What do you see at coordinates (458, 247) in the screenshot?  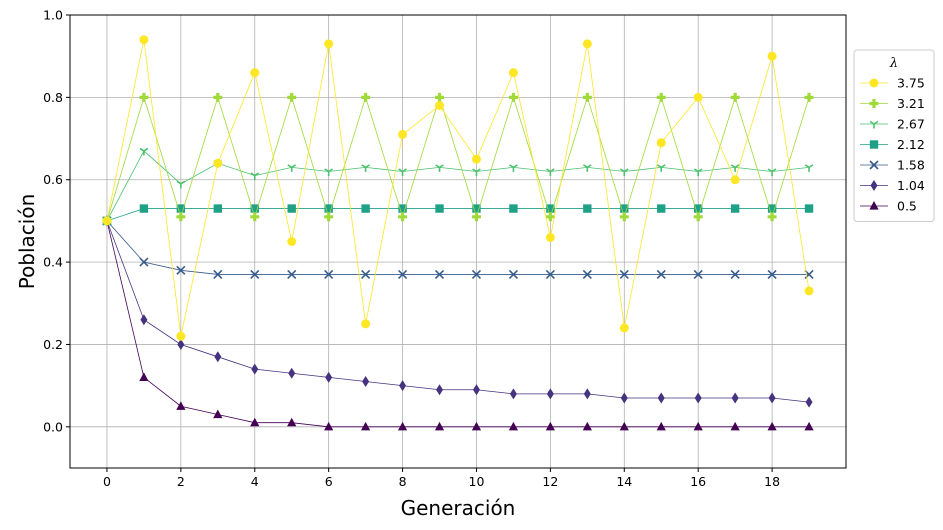 I see `series-line` at bounding box center [458, 247].